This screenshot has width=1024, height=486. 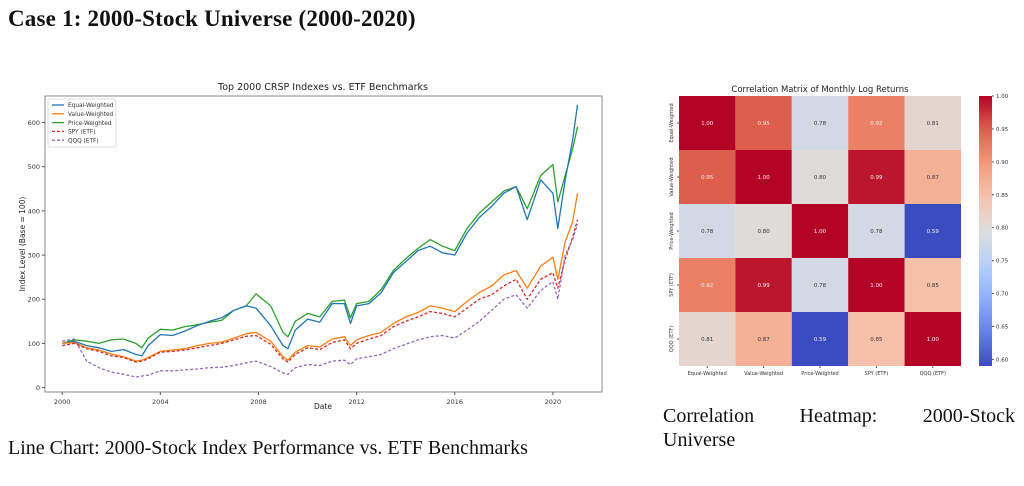 I want to click on colorbar-tick-label: 0.85, so click(x=1002, y=196).